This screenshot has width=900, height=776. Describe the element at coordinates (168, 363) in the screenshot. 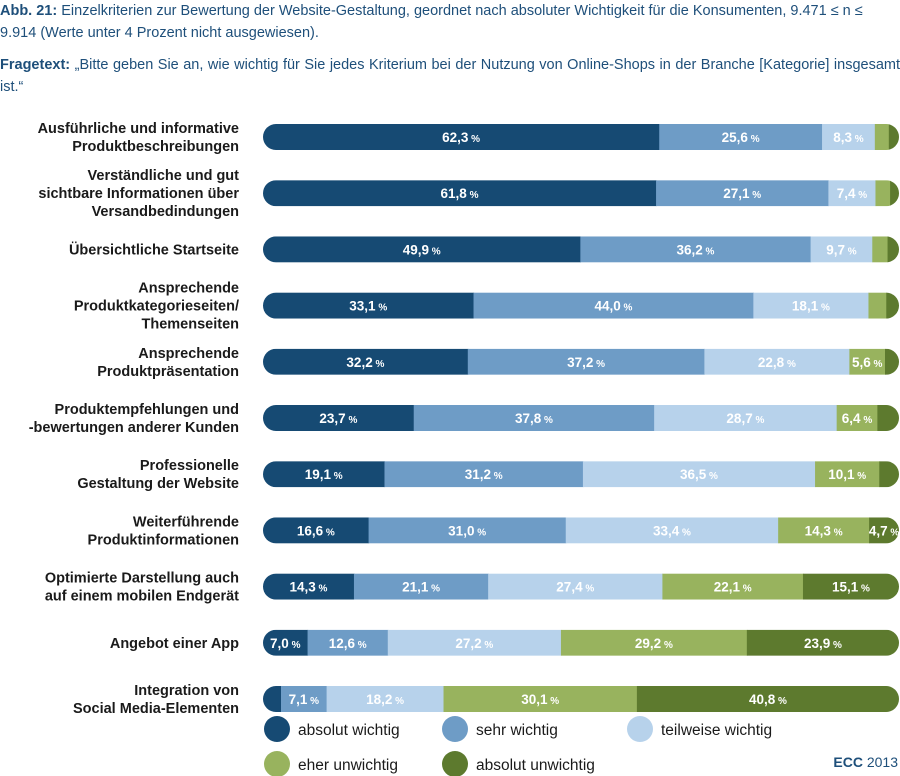

I see `category-label: Ansprechende Produktpräsentation` at that location.